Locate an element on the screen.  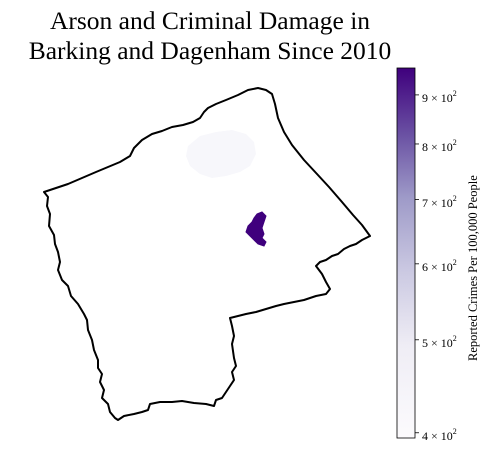
title-line-2: Barking and Dagenham Since 2010 is located at coordinates (210, 50).